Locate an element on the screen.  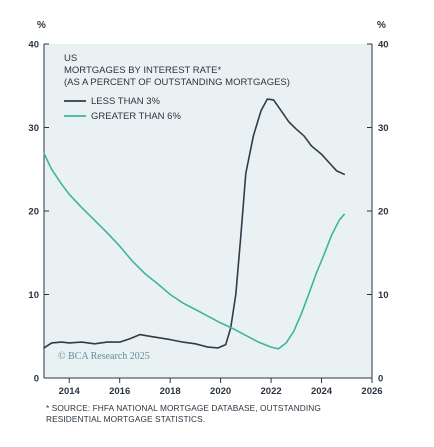
x-tick-label-2014: 2014 is located at coordinates (70, 391).